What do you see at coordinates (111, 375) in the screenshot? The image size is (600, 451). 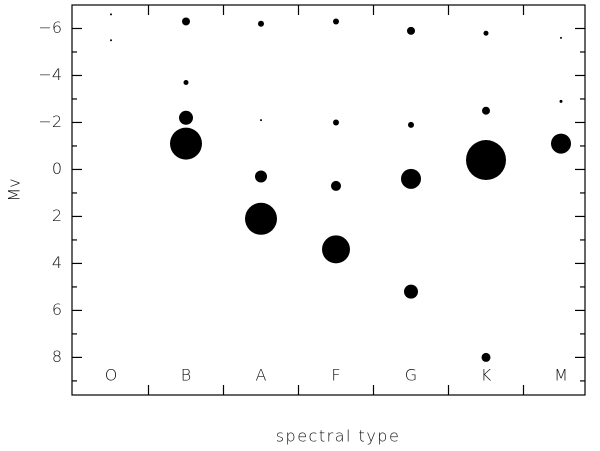 I see `x-category-label: O` at bounding box center [111, 375].